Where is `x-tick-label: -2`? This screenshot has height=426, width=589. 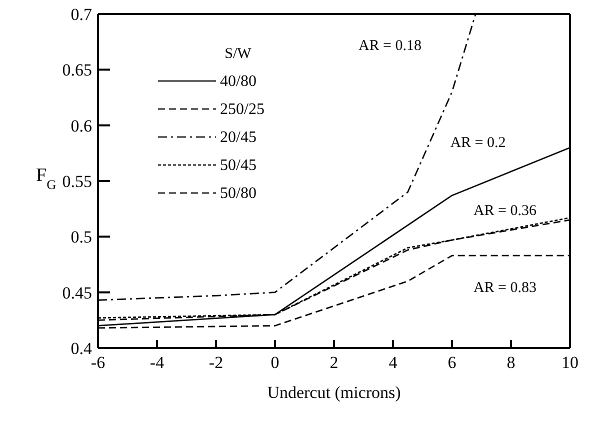
x-tick-label: -2 is located at coordinates (216, 362).